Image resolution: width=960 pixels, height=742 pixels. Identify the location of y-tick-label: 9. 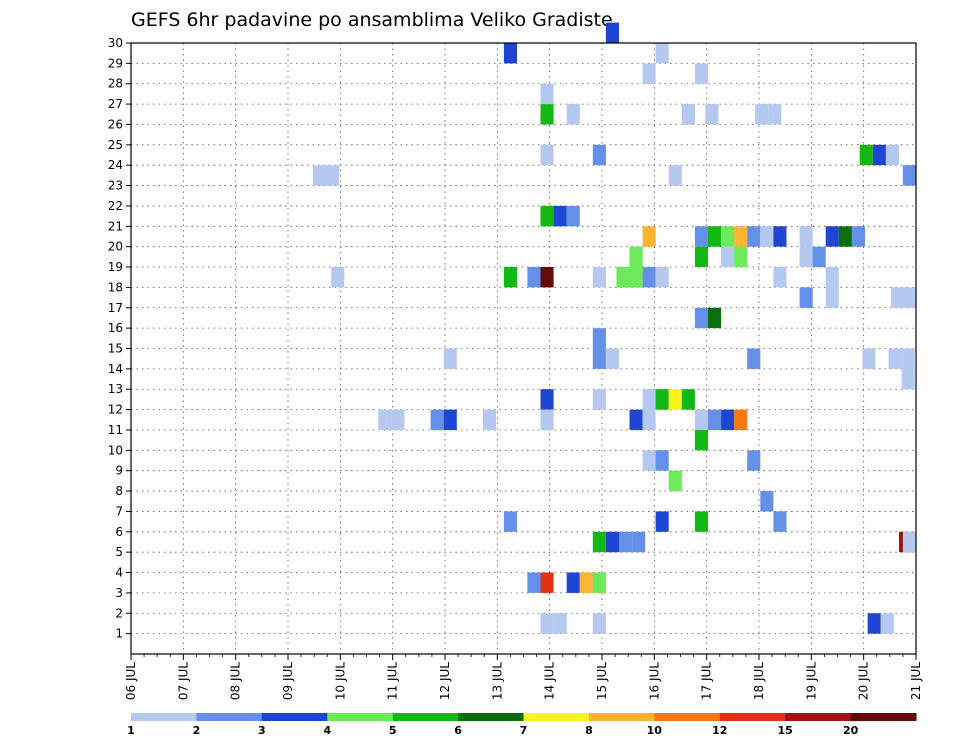
(119, 471).